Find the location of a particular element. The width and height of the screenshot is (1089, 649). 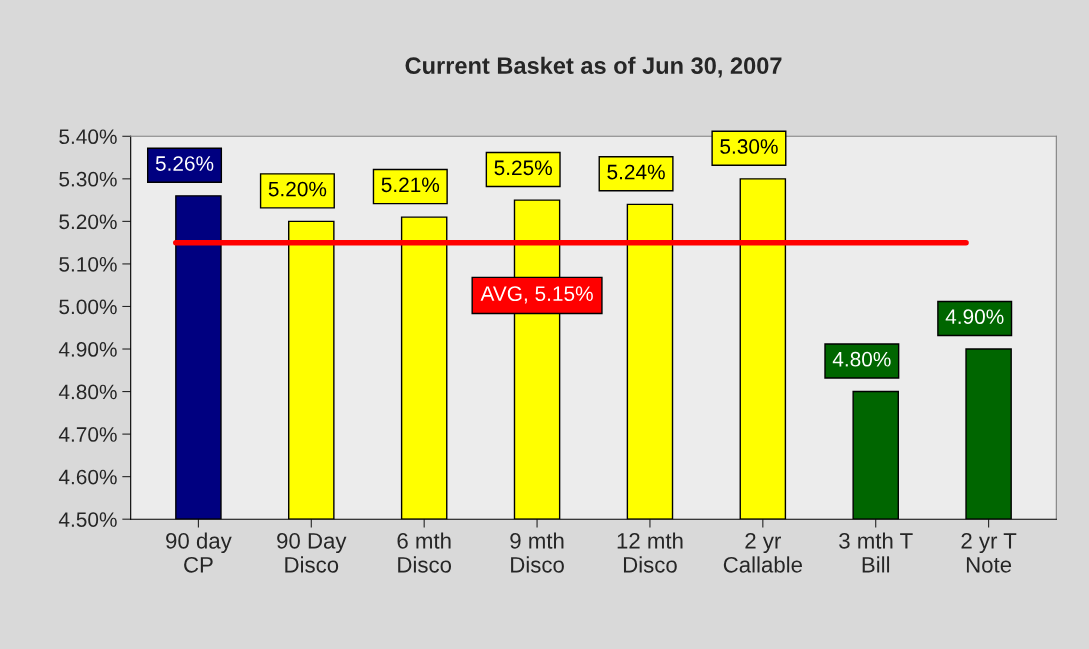

y-tick-label: 4.60% is located at coordinates (87, 477).